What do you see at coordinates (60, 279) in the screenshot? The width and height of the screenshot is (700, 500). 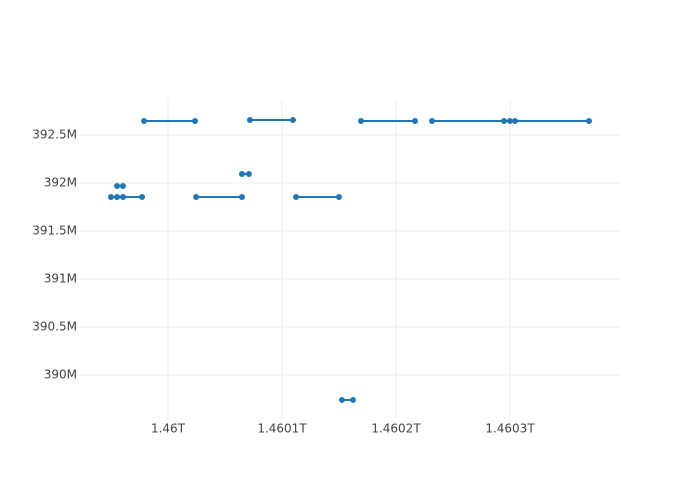 I see `y-tick-label: 391M` at bounding box center [60, 279].